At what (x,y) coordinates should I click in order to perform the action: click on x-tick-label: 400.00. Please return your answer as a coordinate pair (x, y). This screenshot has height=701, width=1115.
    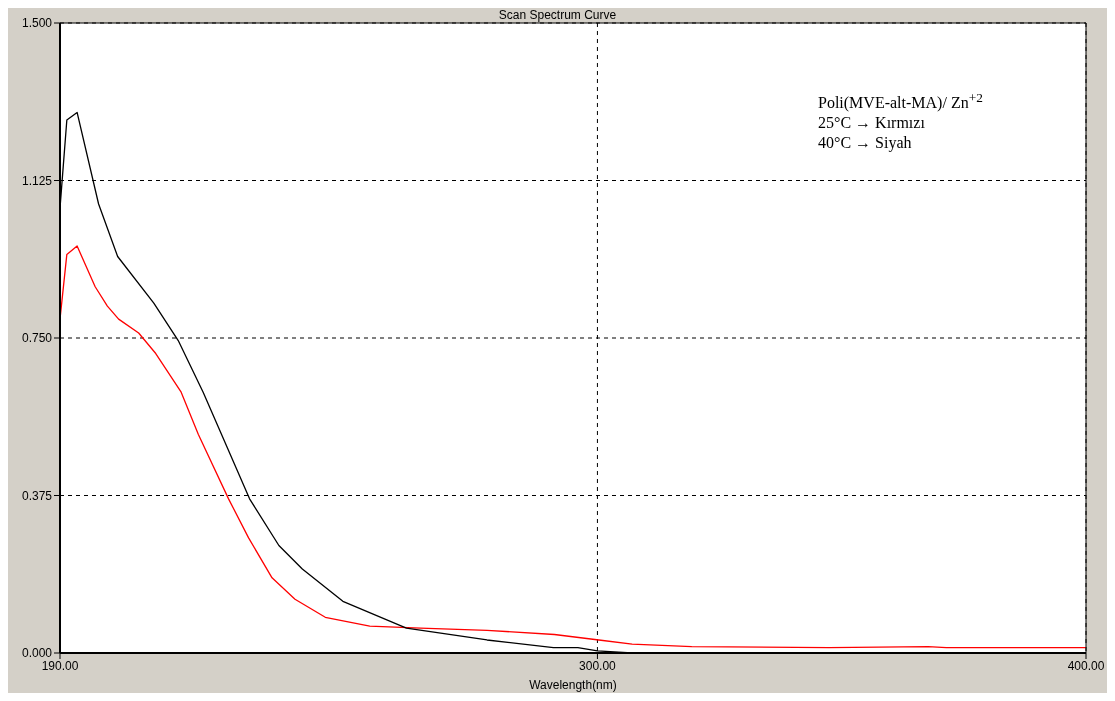
    Looking at the image, I should click on (1086, 665).